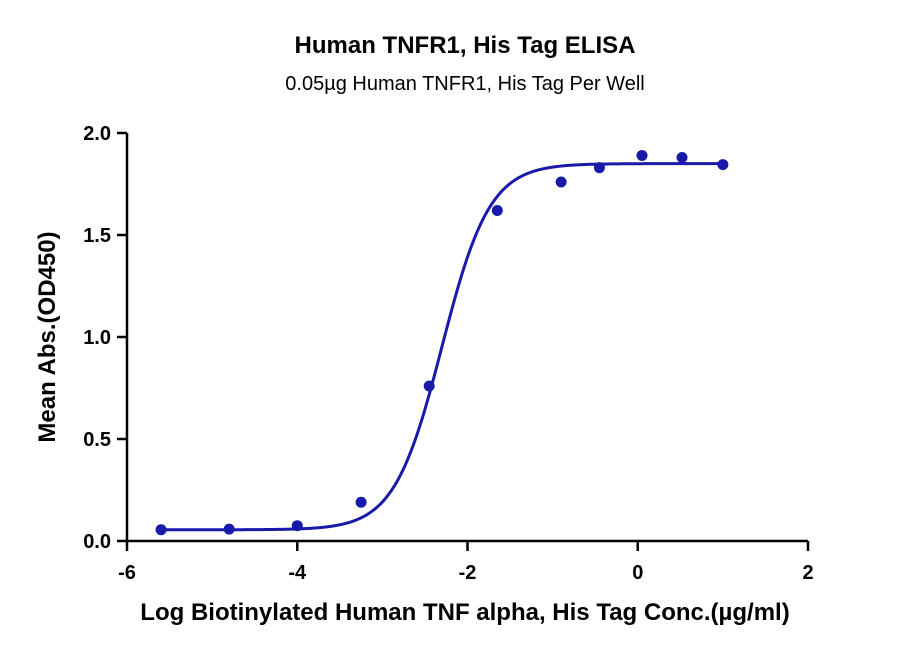 This screenshot has width=900, height=657. I want to click on x-tick-label: -2, so click(468, 573).